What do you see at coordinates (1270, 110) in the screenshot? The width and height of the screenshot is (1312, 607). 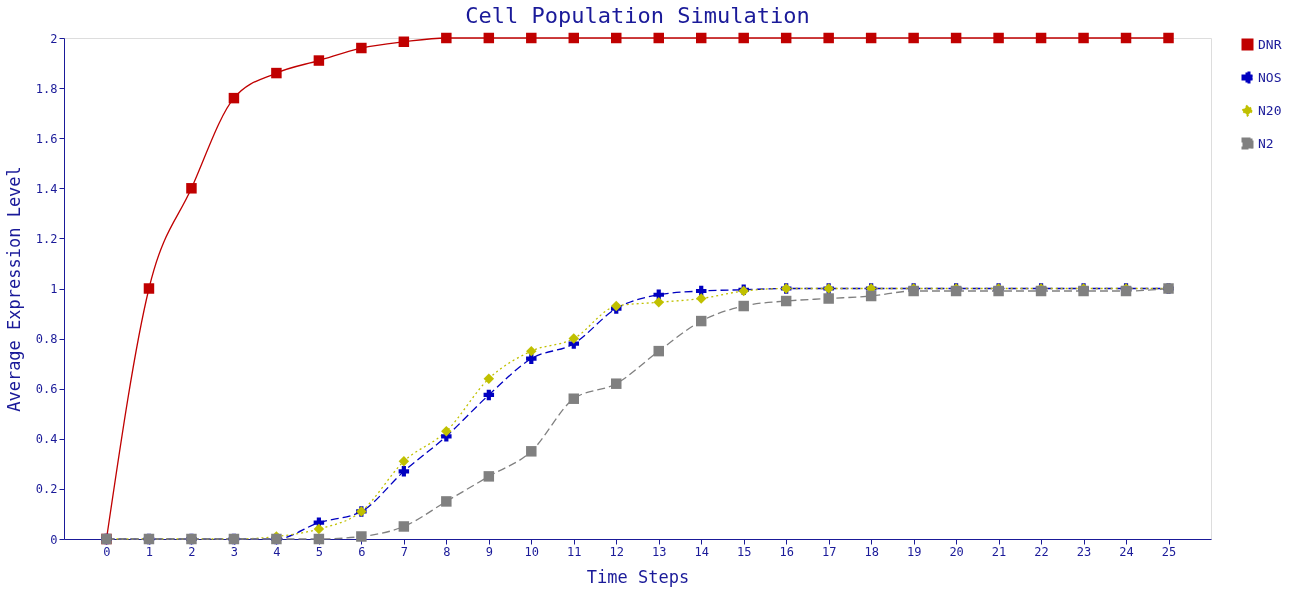 I see `legend-label: N20` at bounding box center [1270, 110].